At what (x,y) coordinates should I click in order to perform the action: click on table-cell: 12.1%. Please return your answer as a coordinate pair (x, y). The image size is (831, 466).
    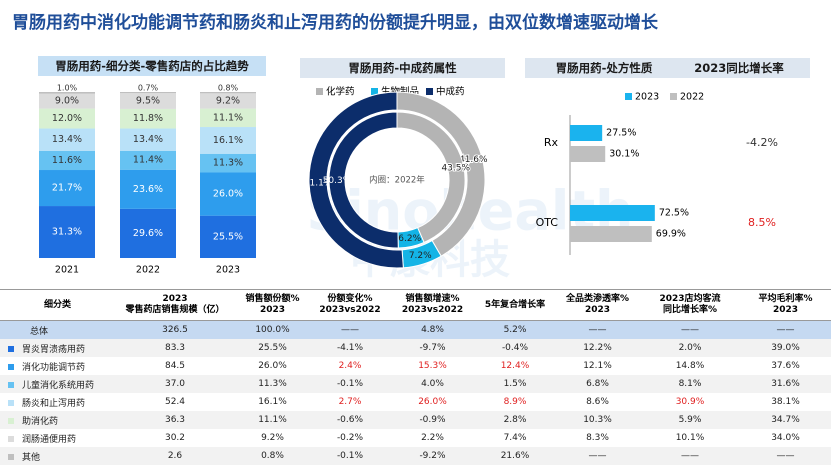
    Looking at the image, I should click on (597, 366).